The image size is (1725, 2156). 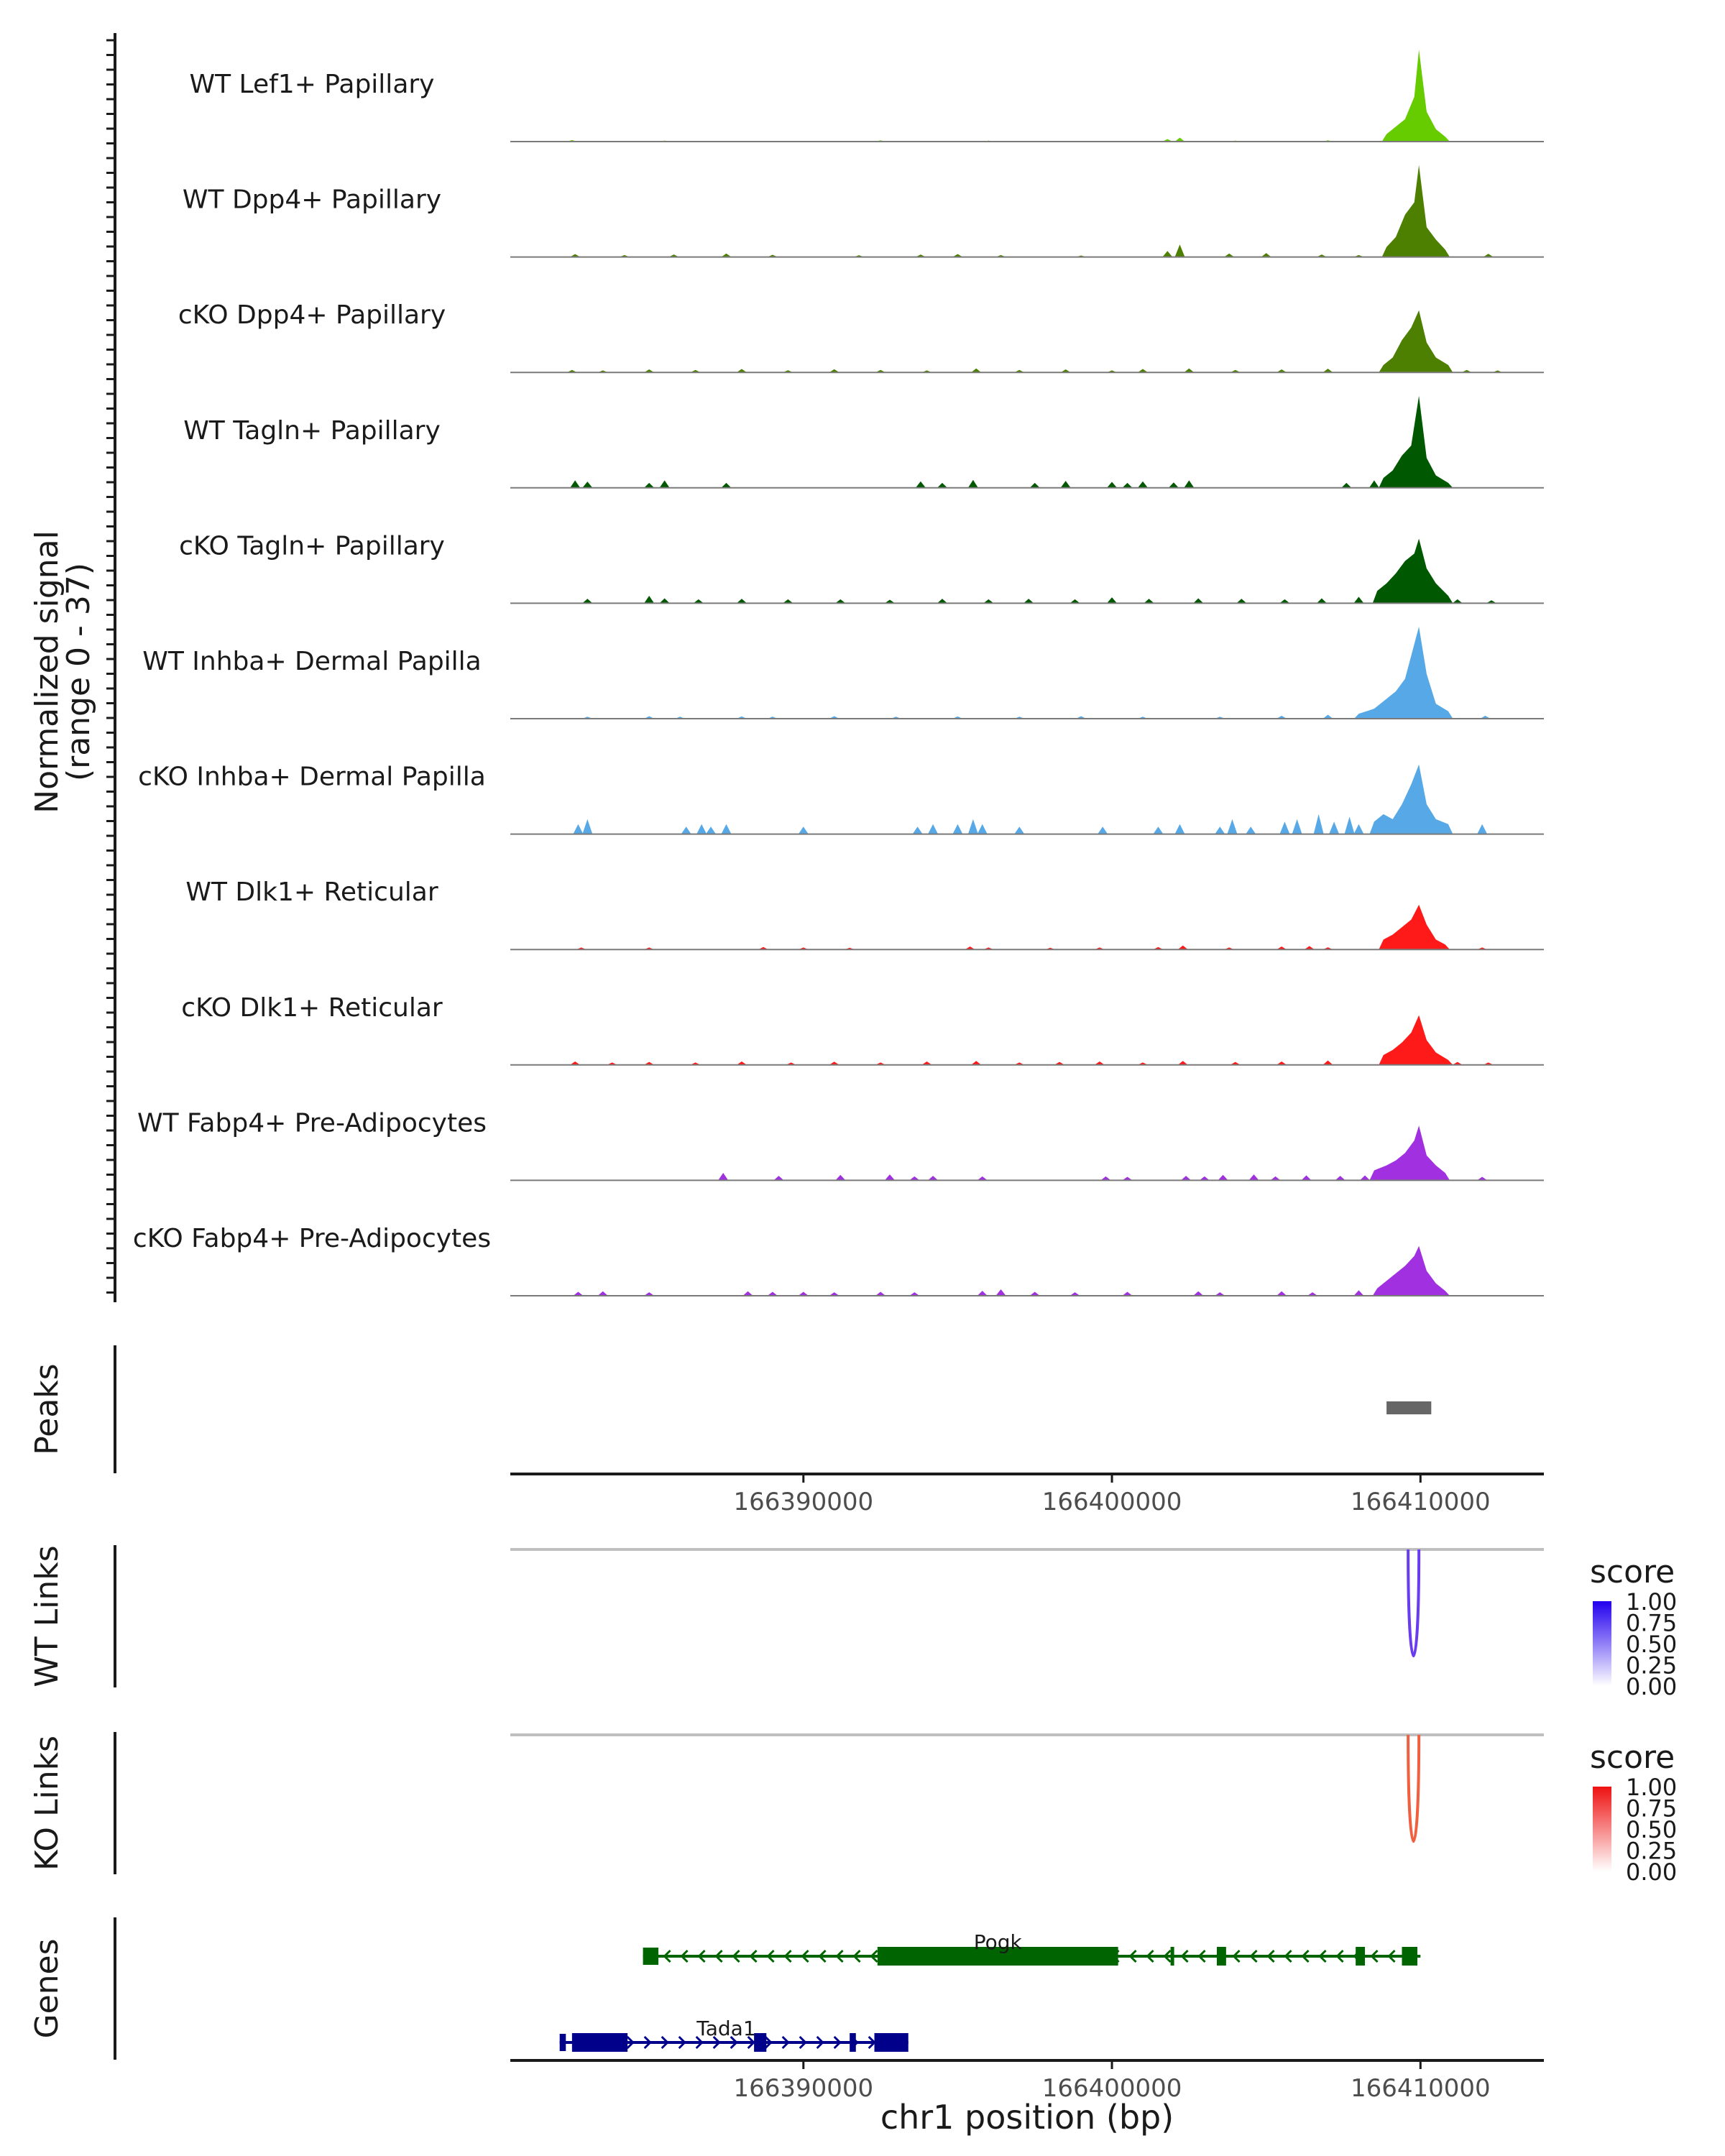 I want to click on coverage-track-label: WT Tagln+ Papillary, so click(x=312, y=431).